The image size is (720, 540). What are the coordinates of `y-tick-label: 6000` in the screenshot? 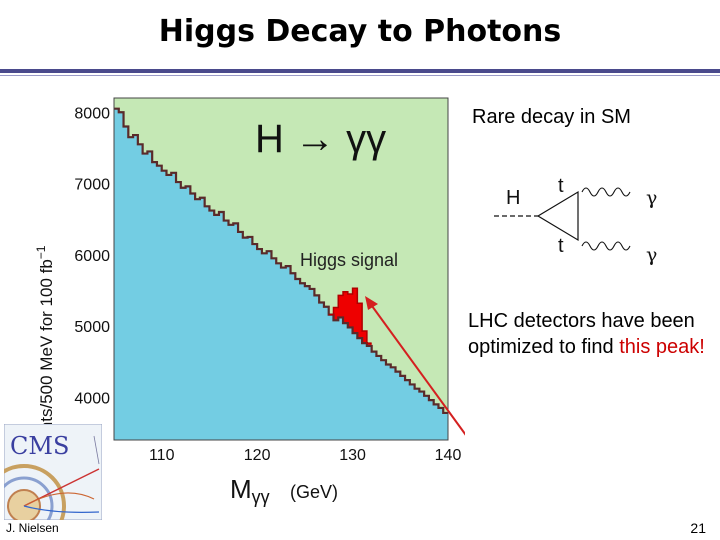 It's located at (92, 256).